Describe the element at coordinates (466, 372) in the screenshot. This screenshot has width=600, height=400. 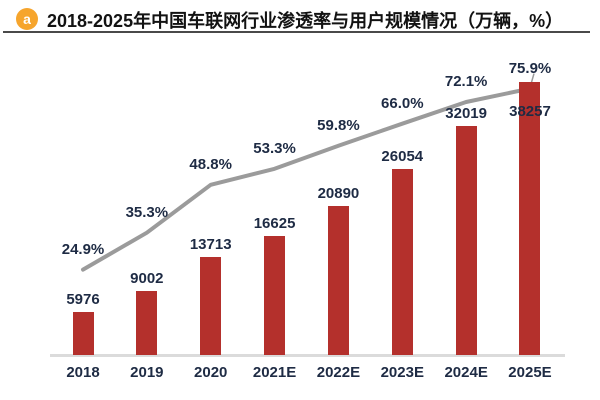
I see `x-axis-tick-label: 2024E` at that location.